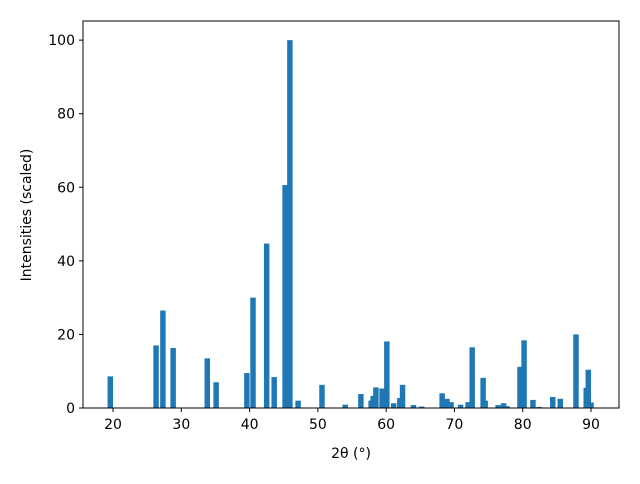 Image resolution: width=640 pixels, height=484 pixels. Describe the element at coordinates (351, 454) in the screenshot. I see `x-axis-label: 2θ (°)` at that location.